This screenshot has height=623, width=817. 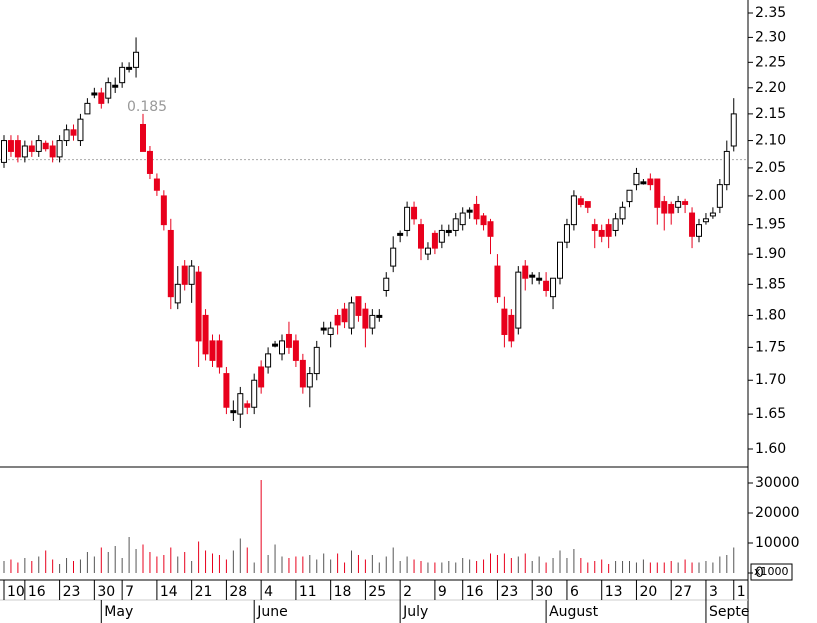 What do you see at coordinates (777, 483) in the screenshot?
I see `volume-tick-label: 30000` at bounding box center [777, 483].